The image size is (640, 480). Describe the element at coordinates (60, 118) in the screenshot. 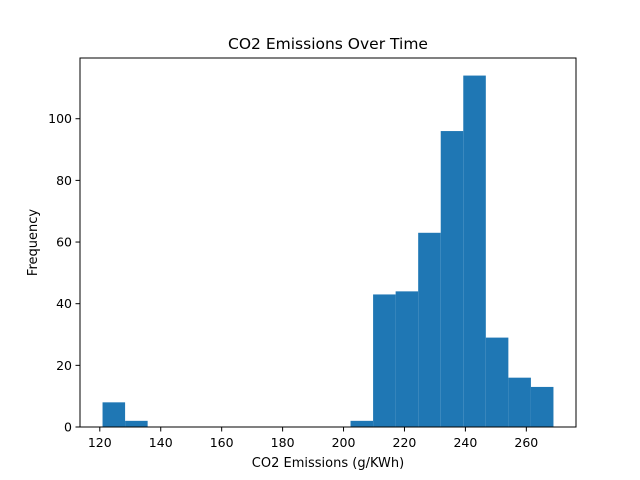

I see `y-tick-label: 100` at that location.